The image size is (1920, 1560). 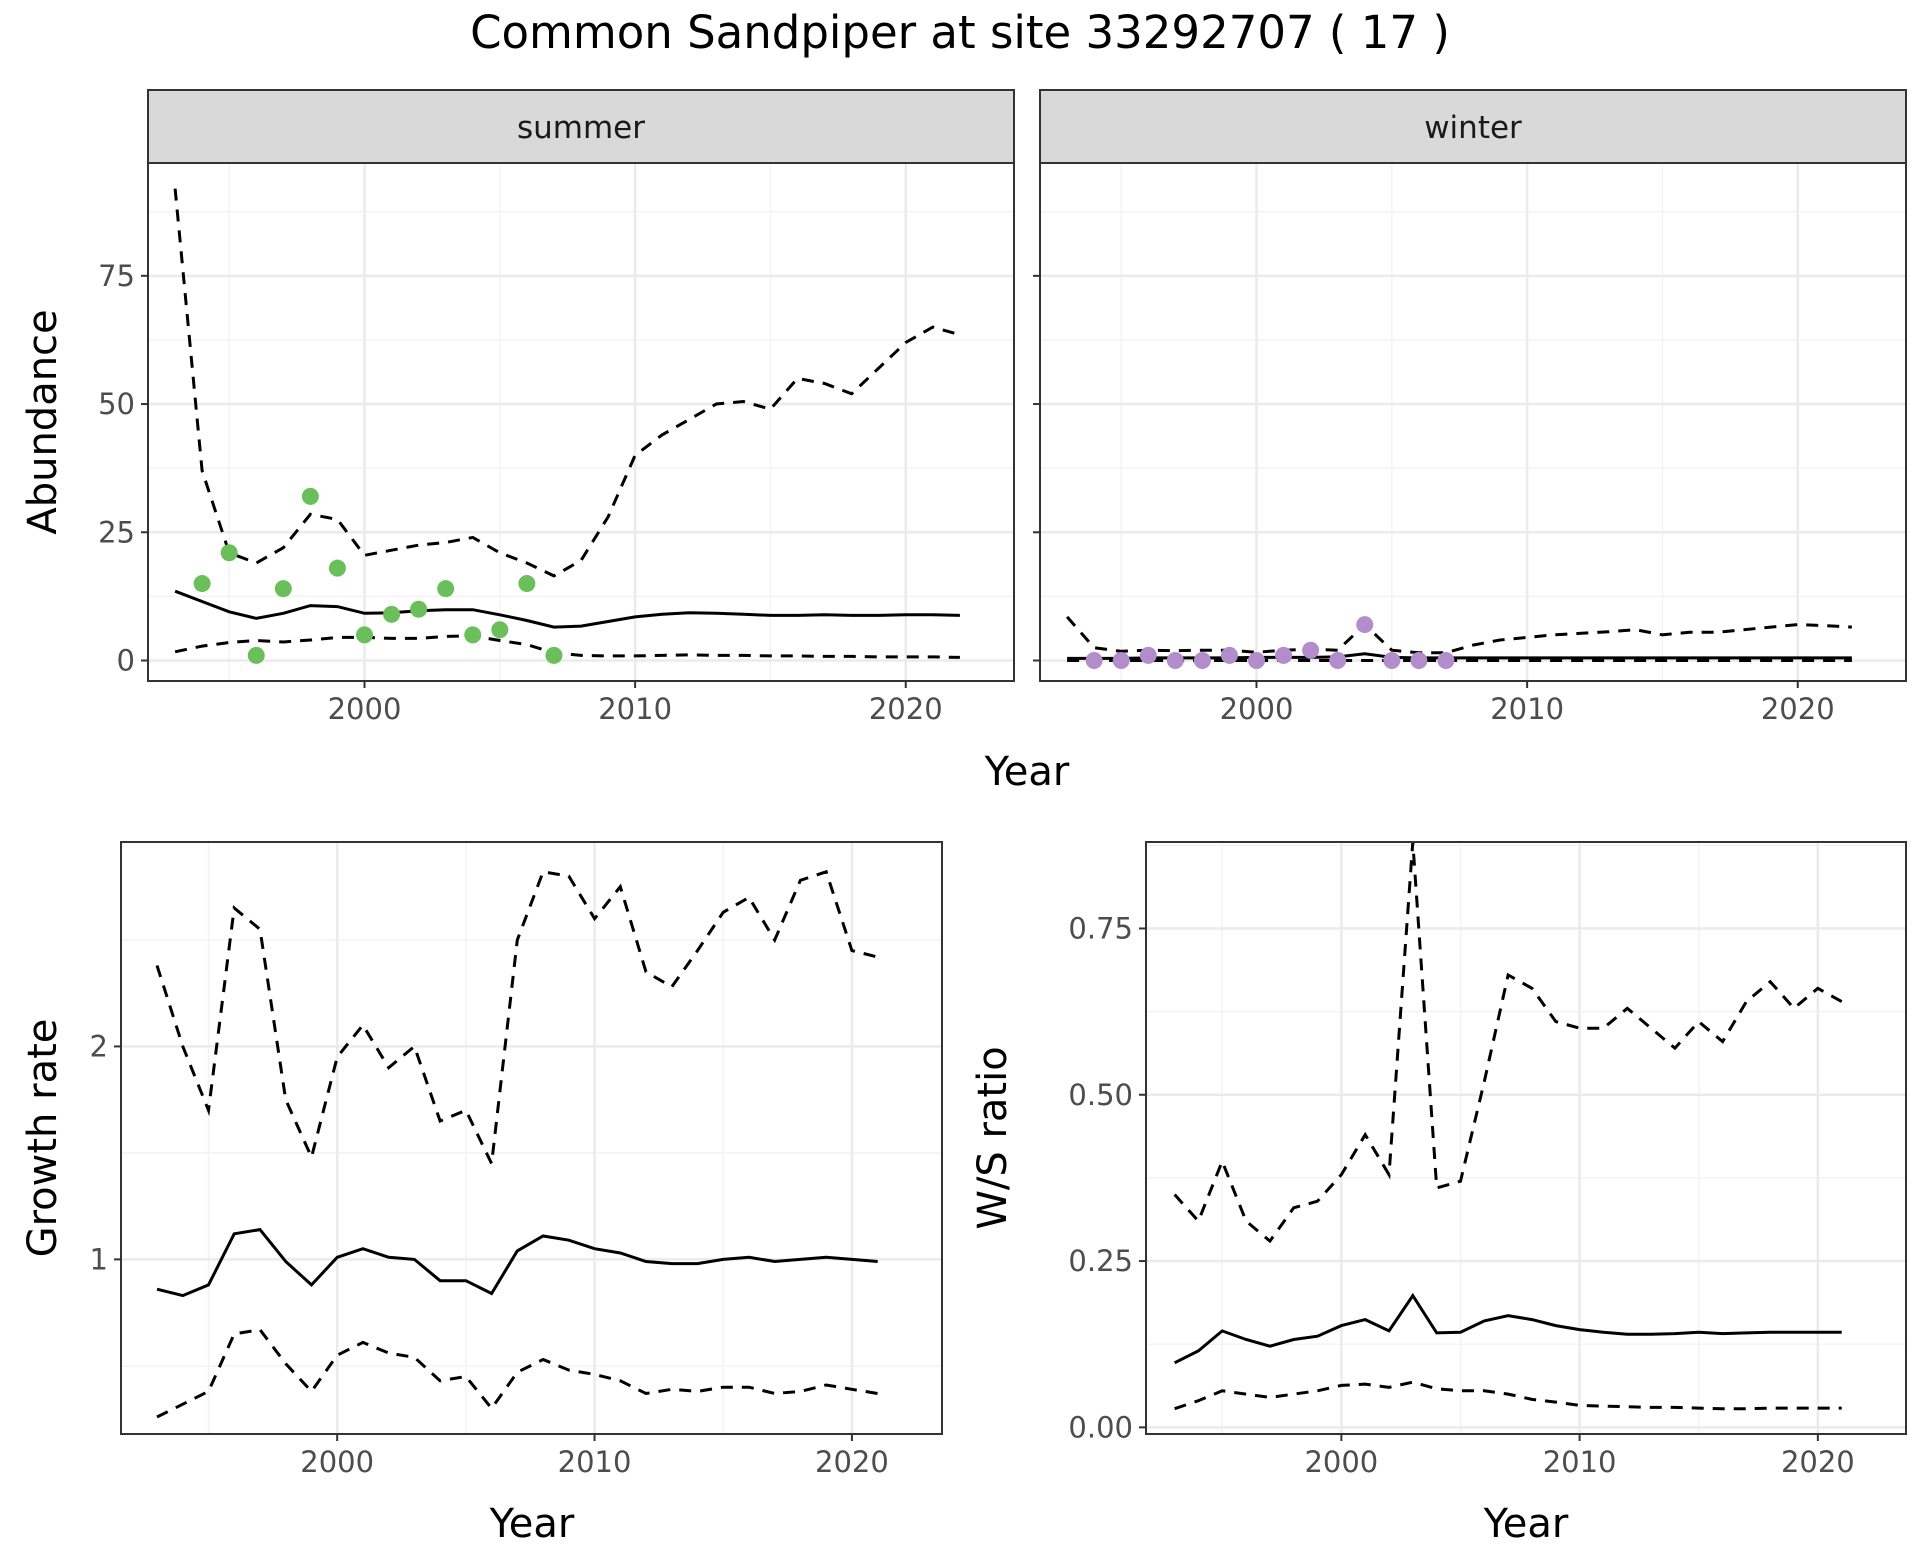 What do you see at coordinates (635, 709) in the screenshot?
I see `abundance-summer-x-tick-label: 2010` at bounding box center [635, 709].